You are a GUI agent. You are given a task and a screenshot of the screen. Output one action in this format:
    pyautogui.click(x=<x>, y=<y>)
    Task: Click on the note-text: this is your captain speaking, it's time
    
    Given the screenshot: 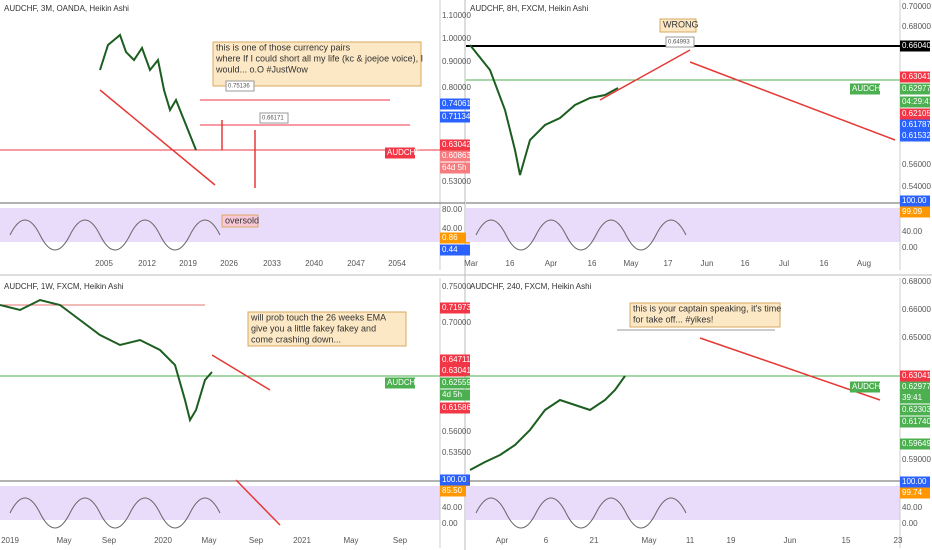 What is the action you would take?
    pyautogui.click(x=707, y=308)
    